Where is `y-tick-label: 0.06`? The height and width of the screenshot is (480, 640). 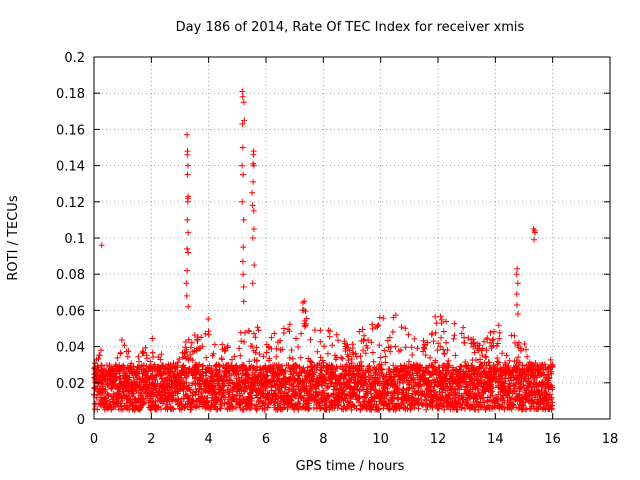
y-tick-label: 0.06 is located at coordinates (70, 311).